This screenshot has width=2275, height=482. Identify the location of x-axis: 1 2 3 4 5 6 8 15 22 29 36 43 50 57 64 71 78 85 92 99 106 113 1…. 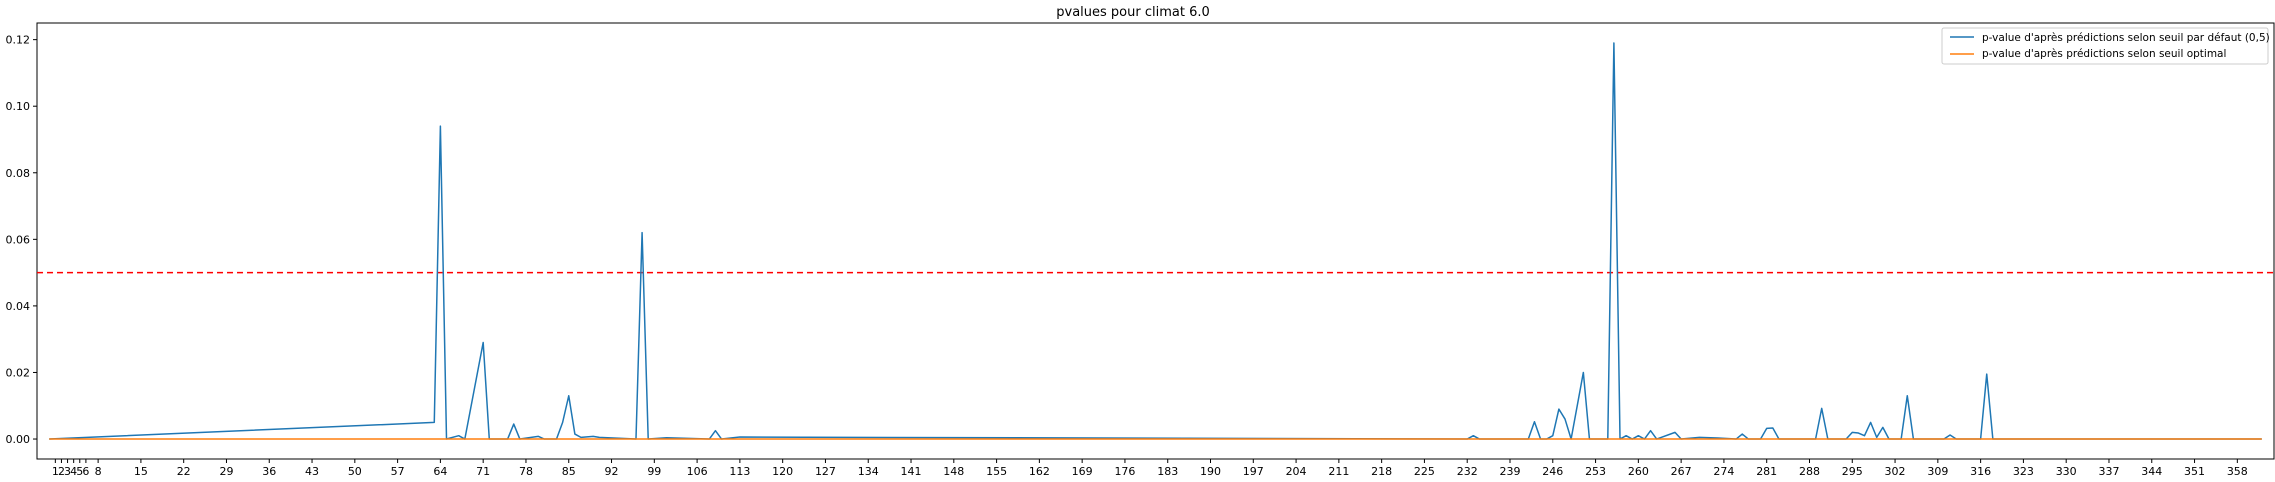
(1150, 468).